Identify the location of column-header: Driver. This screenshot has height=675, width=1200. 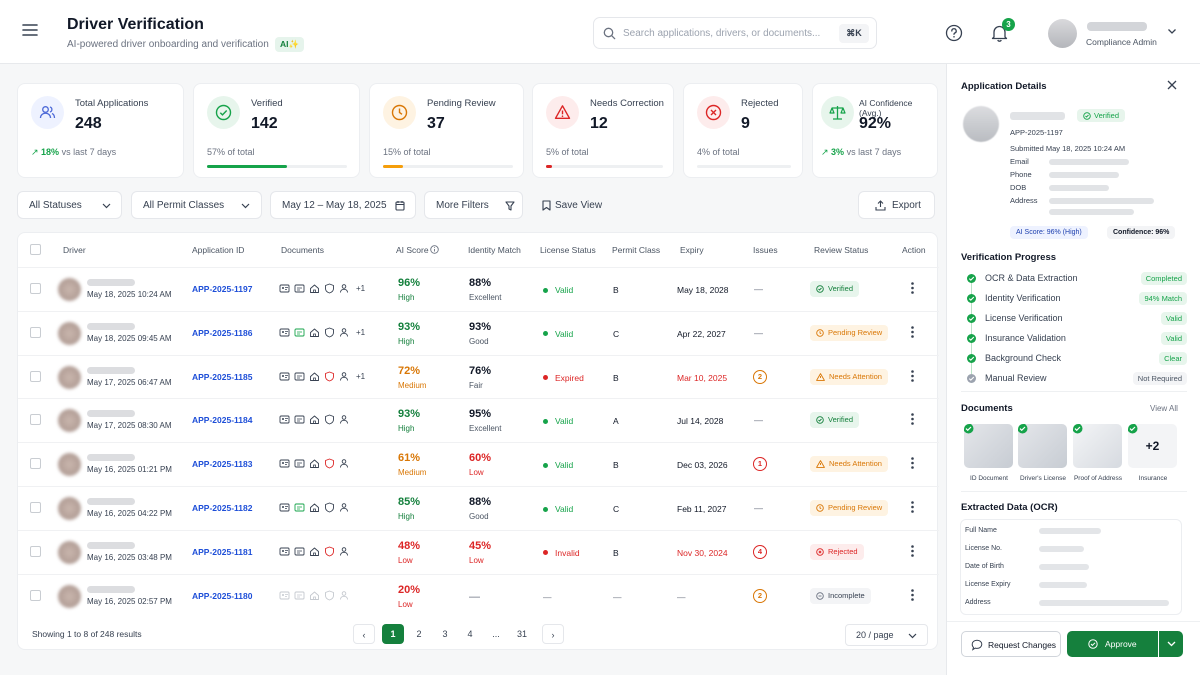
(74, 250).